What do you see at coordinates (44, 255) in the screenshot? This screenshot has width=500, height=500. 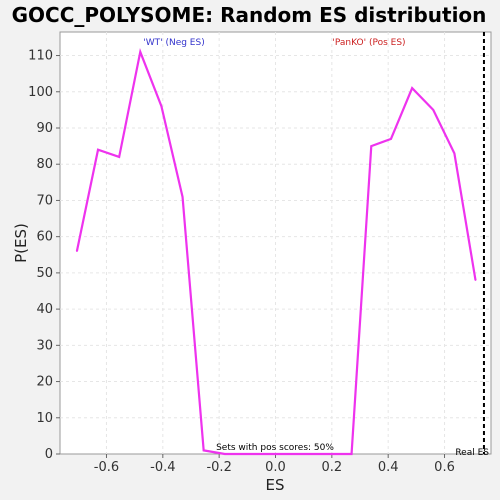 I see `y-axis: 0 10 20 30 40 50 60 70 80 90 100 110` at bounding box center [44, 255].